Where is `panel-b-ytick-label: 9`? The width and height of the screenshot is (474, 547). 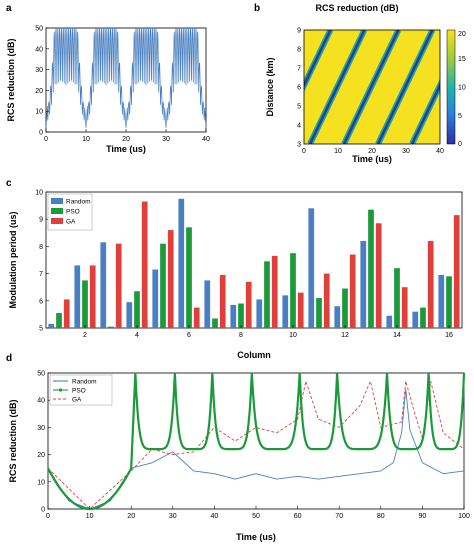
panel-b-ytick-label: 9 is located at coordinates (299, 31).